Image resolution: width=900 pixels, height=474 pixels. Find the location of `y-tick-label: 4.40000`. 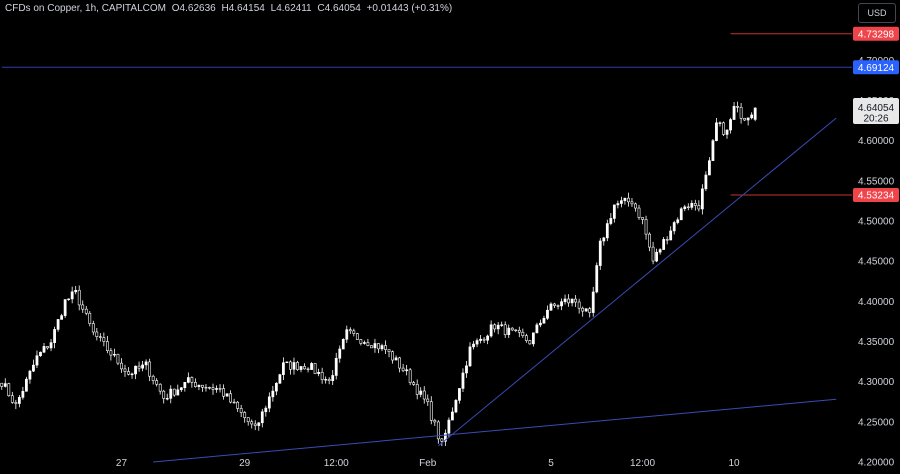

y-tick-label: 4.40000 is located at coordinates (876, 302).